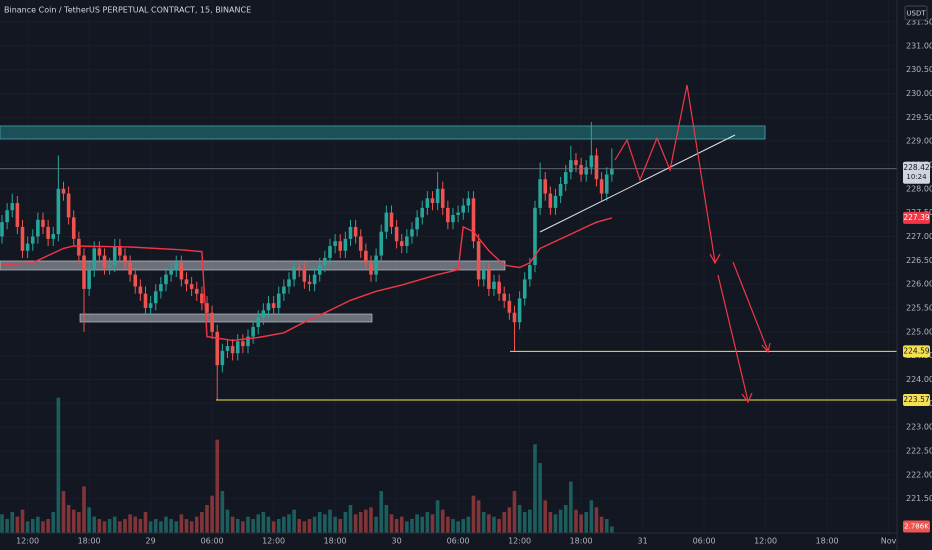  Describe the element at coordinates (919, 260) in the screenshot. I see `y-tick-label: 226.50` at that location.